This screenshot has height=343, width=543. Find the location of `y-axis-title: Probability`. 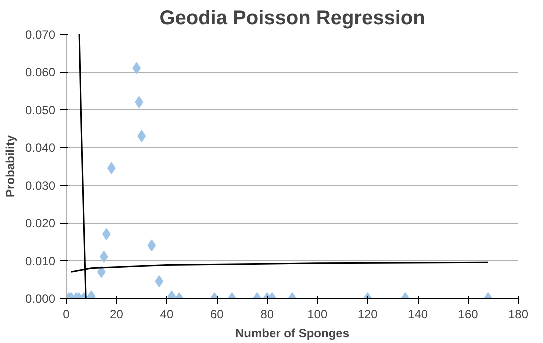

y-axis-title: Probability is located at coordinates (10, 166).